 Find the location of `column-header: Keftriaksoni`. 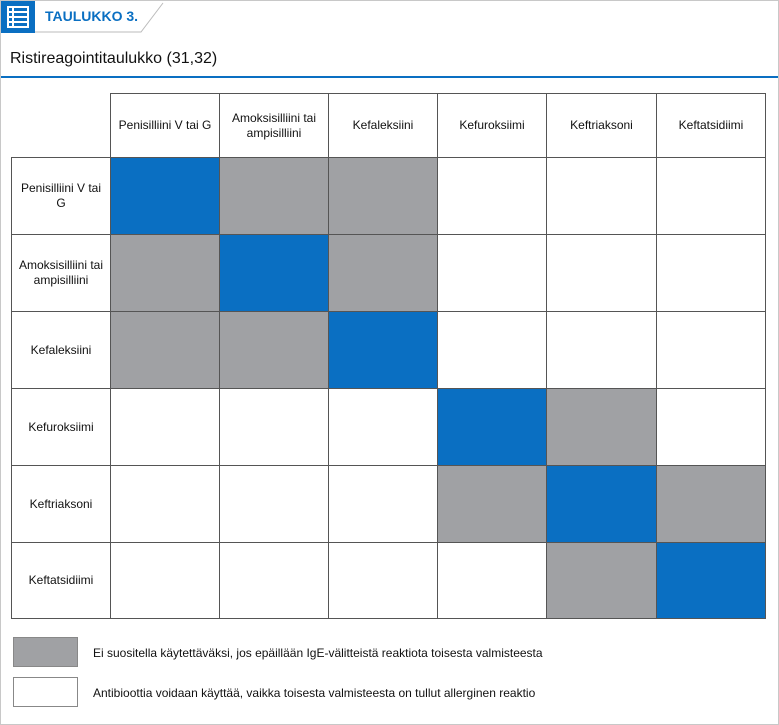

column-header: Keftriaksoni is located at coordinates (601, 125).